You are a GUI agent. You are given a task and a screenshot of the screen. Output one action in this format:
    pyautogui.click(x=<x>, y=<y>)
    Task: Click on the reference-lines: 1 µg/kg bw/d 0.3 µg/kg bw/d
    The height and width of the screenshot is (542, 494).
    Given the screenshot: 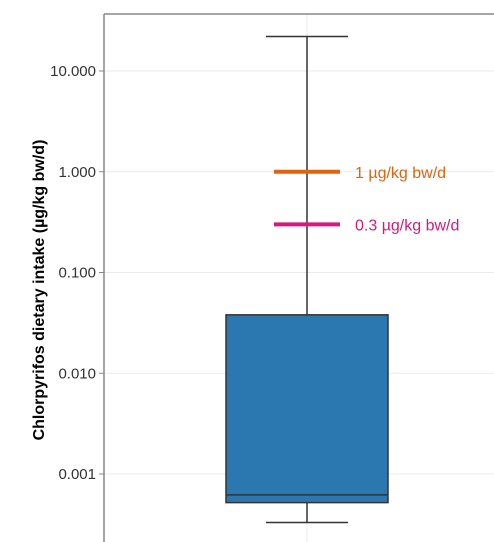 What is the action you would take?
    pyautogui.click(x=366, y=199)
    